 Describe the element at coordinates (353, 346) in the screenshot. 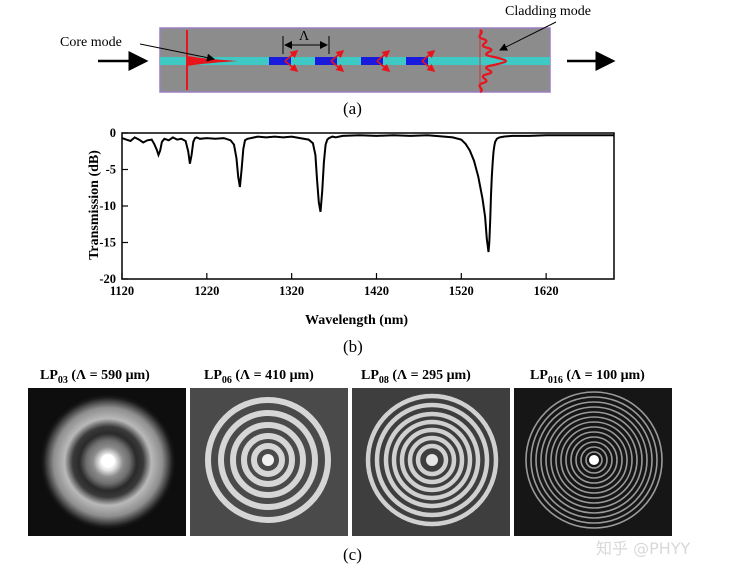

I see `panel-b-label: (b)` at that location.